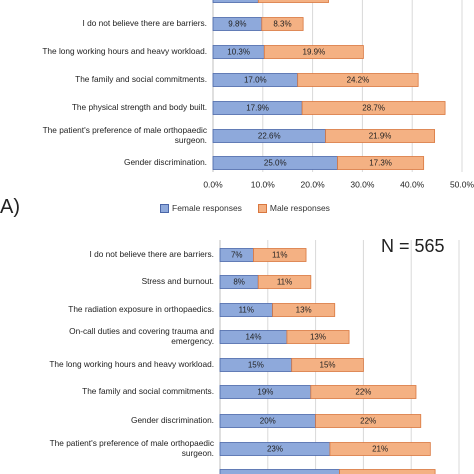 This screenshot has height=474, width=474. I want to click on a-x-tick-label: 40.0%, so click(412, 184).